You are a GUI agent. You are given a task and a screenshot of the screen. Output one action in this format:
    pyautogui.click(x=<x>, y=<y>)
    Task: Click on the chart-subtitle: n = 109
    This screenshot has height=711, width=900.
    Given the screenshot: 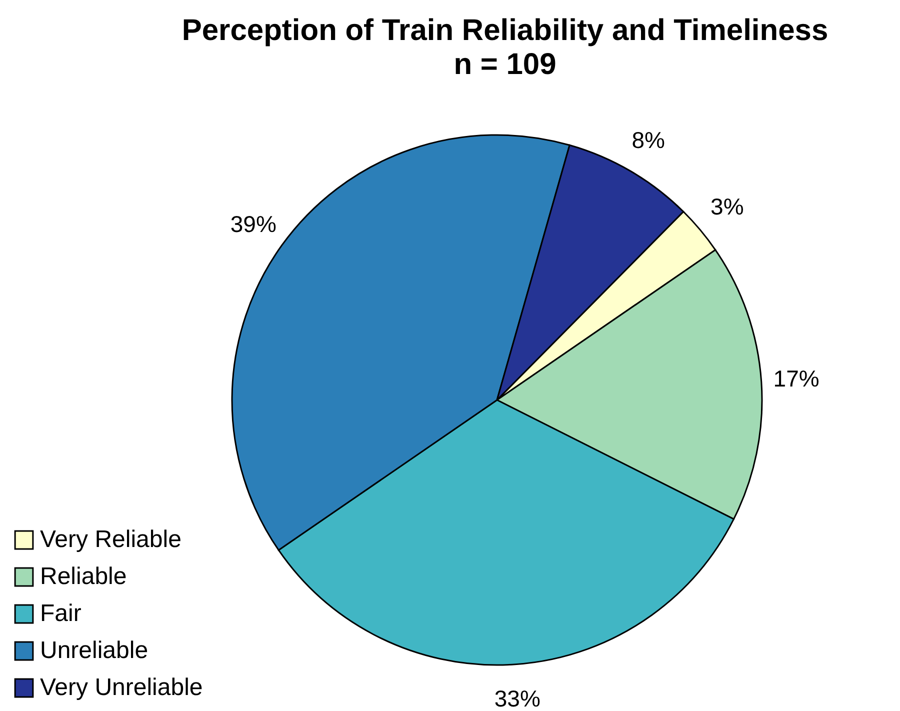 What is the action you would take?
    pyautogui.click(x=505, y=64)
    